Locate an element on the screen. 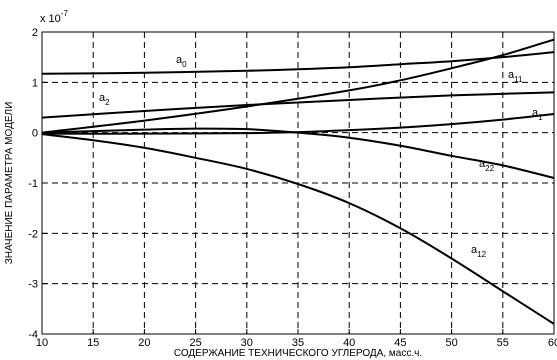 This screenshot has height=360, width=557. x-tick-label: 45 is located at coordinates (400, 343).